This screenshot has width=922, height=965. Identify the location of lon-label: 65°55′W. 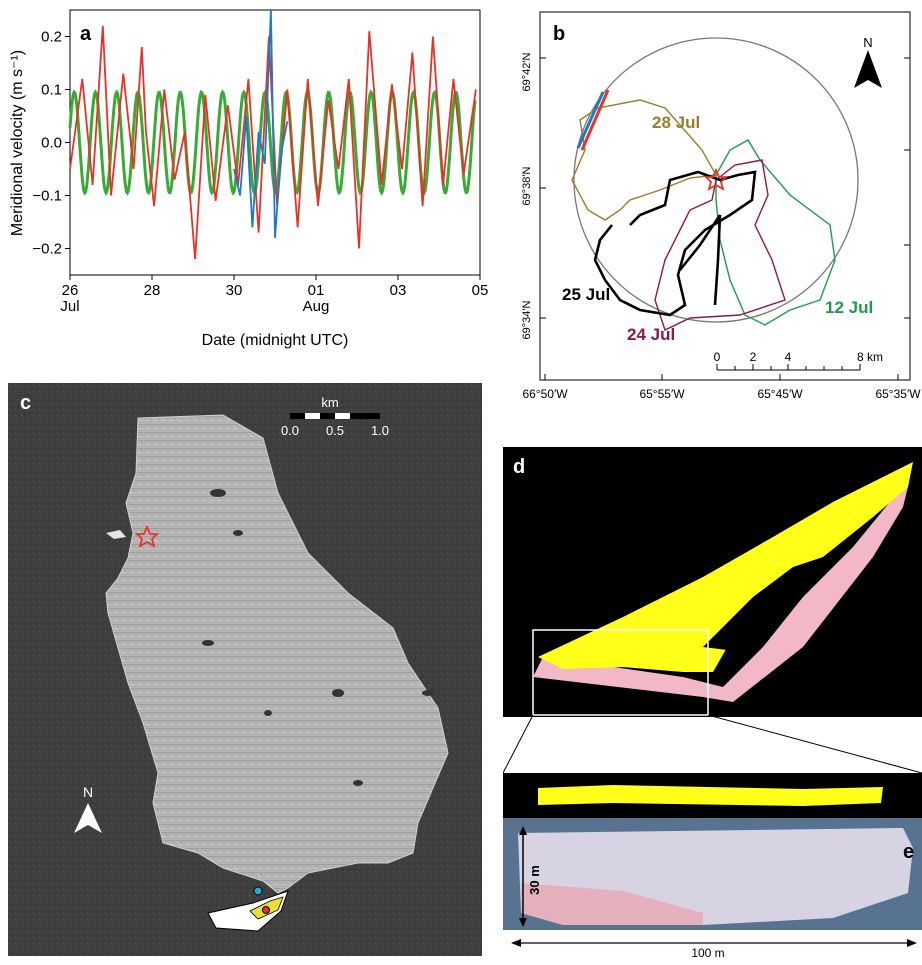
(662, 394).